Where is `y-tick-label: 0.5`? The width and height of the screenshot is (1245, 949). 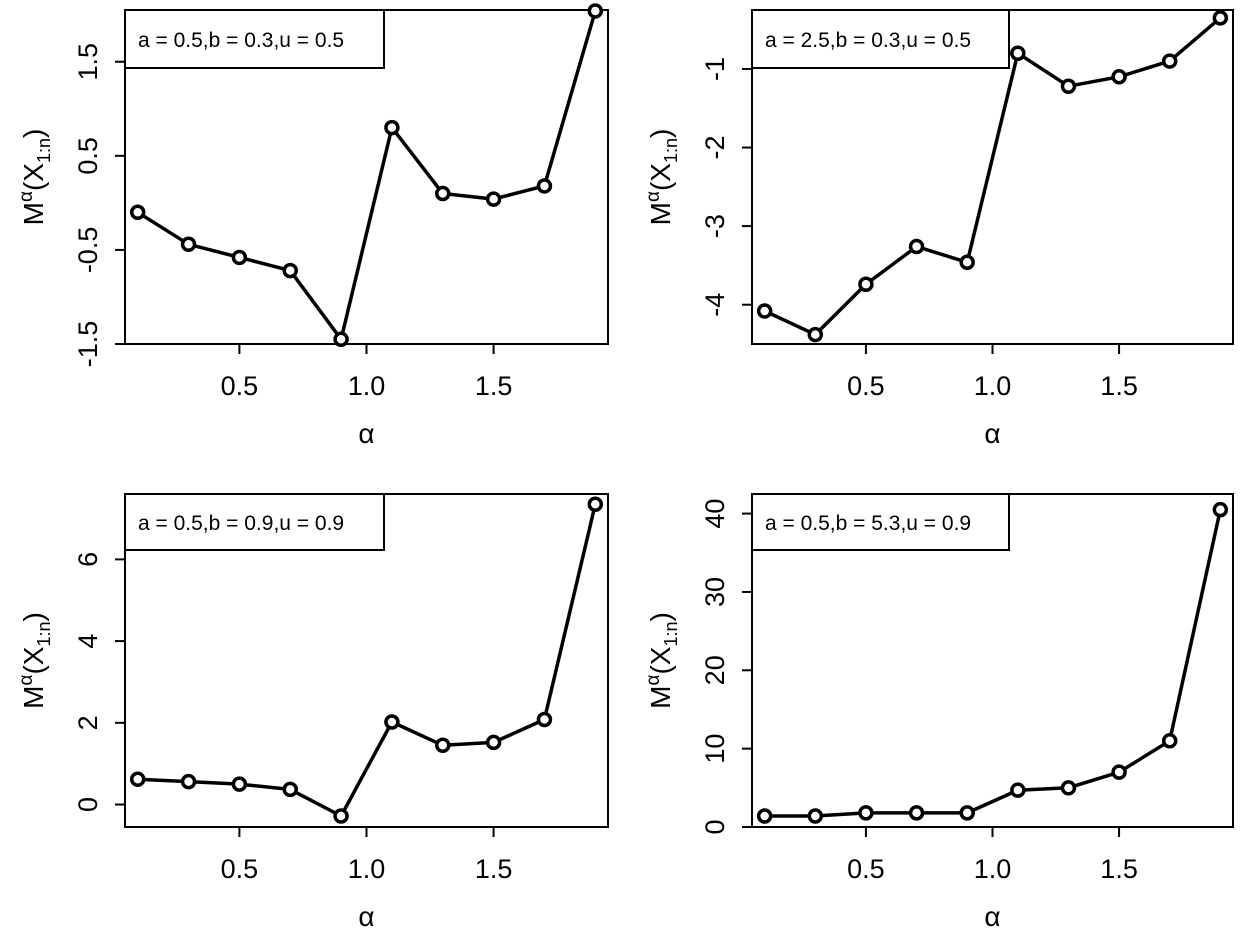 y-tick-label: 0.5 is located at coordinates (88, 156).